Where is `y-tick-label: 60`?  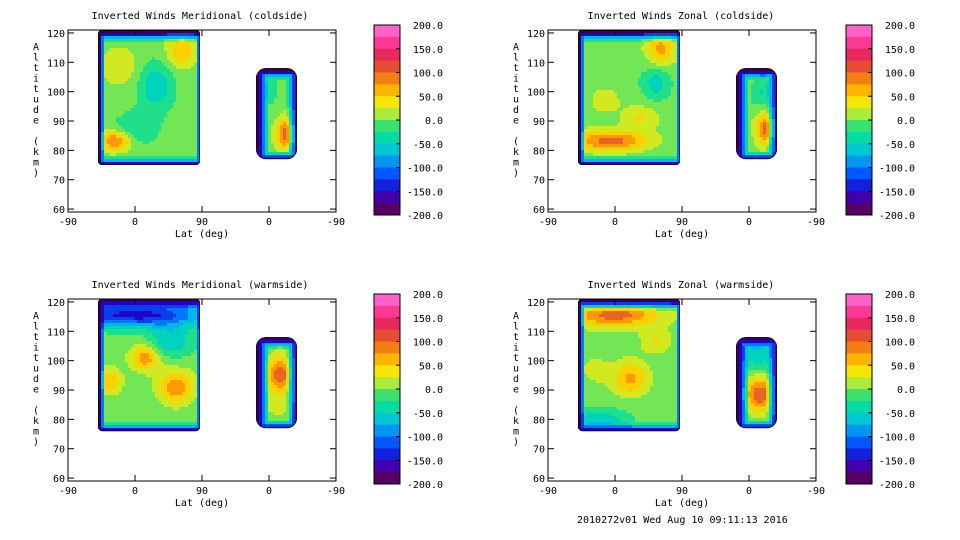
y-tick-label: 60 is located at coordinates (539, 210).